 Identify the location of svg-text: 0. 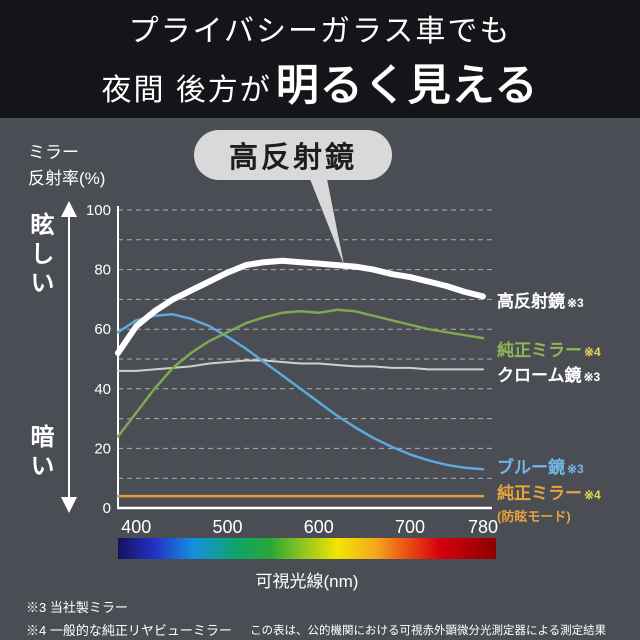
(107, 508).